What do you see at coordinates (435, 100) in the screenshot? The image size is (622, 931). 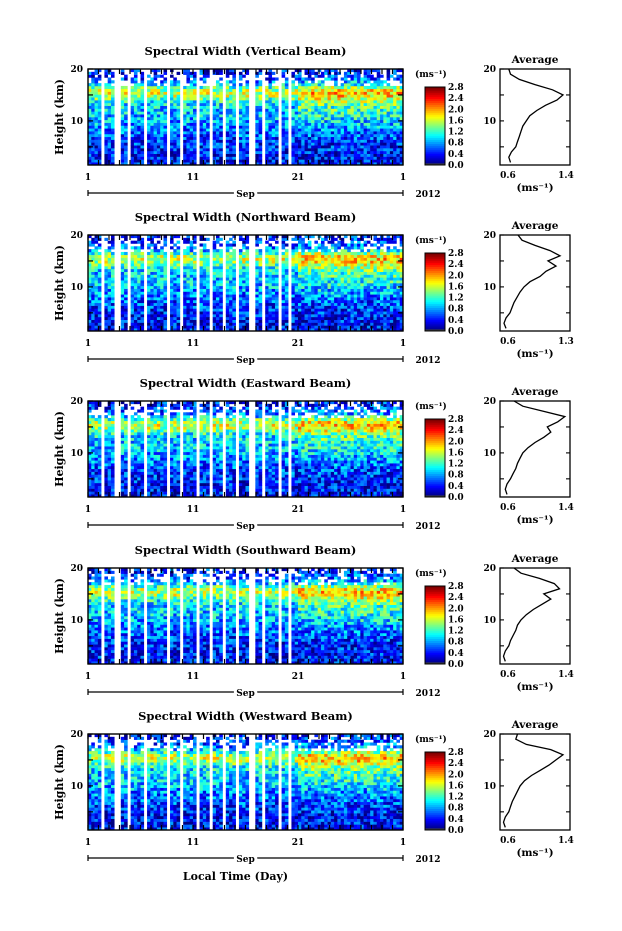 I see `colorbar-segment` at bounding box center [435, 100].